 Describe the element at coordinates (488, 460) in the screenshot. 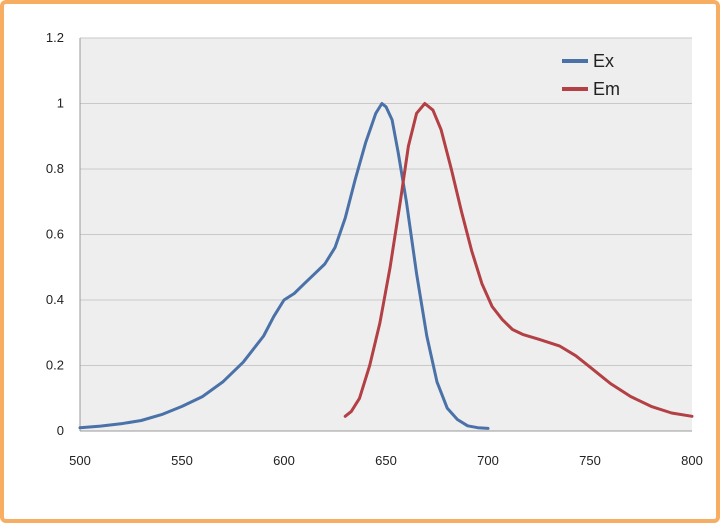

I see `x-tick-label: 700` at that location.